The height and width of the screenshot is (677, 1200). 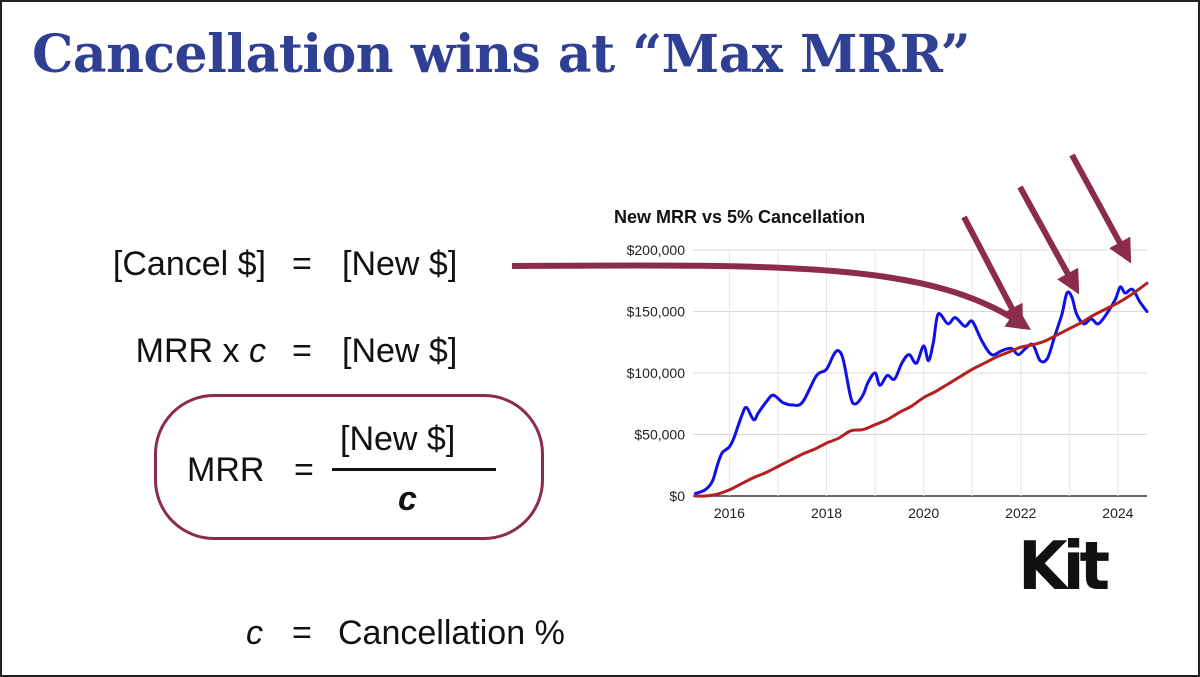 What do you see at coordinates (302, 633) in the screenshot?
I see `definition-equals: =` at bounding box center [302, 633].